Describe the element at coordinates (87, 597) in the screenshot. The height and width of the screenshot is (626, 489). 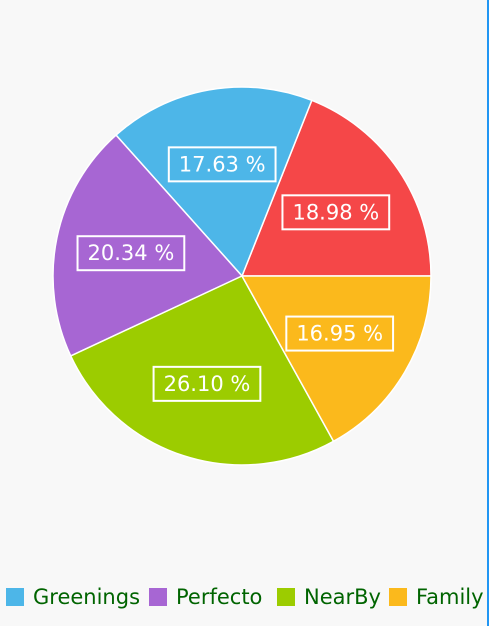
I see `legend-label-greenings: Greenings` at that location.